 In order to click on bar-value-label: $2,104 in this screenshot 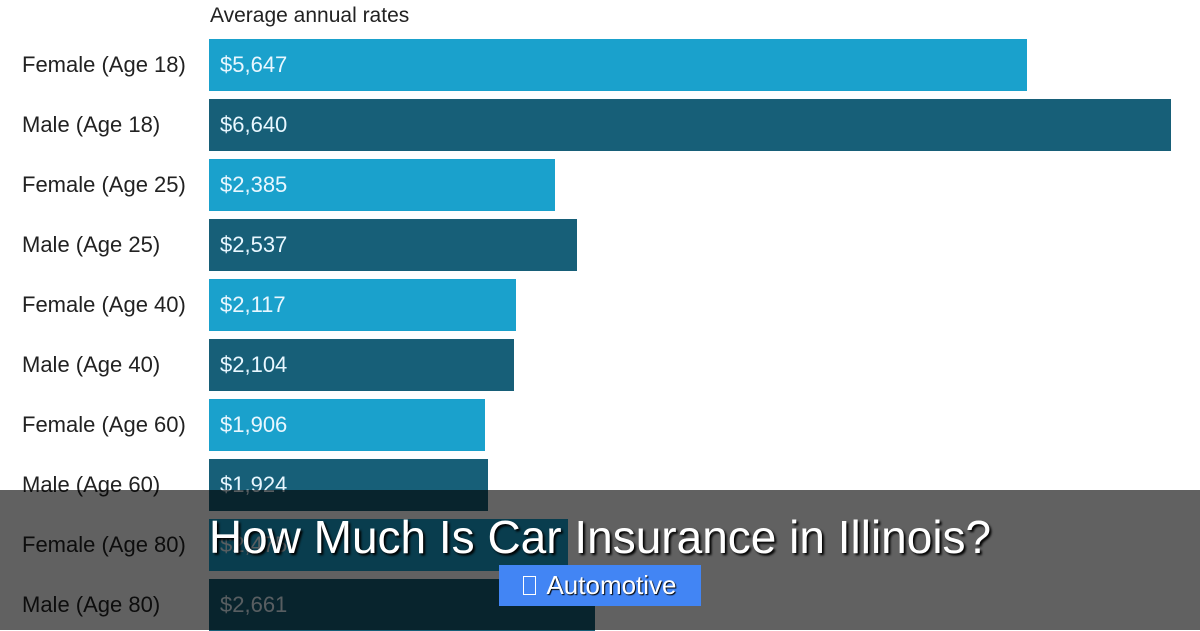, I will do `click(254, 364)`.